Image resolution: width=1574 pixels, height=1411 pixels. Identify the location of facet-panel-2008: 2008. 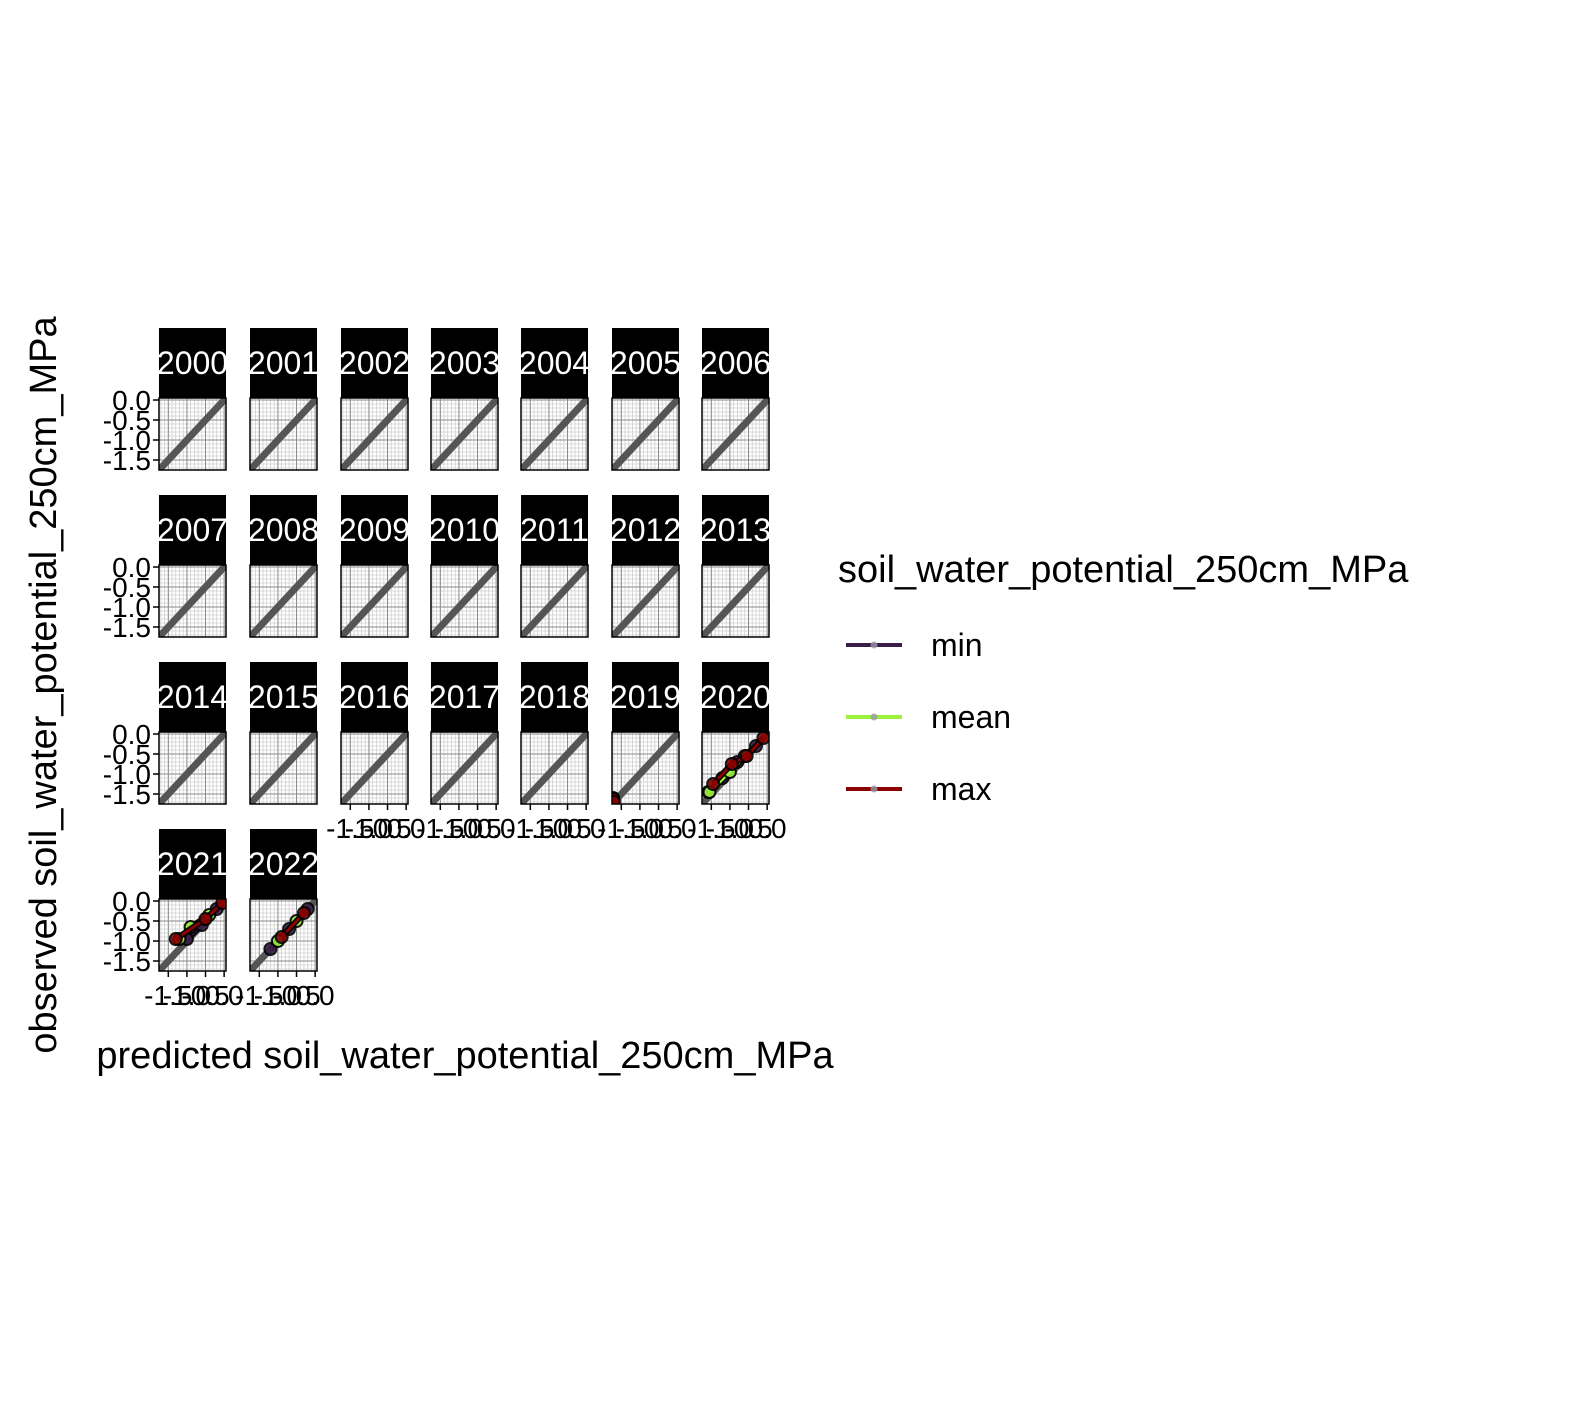
(283, 566).